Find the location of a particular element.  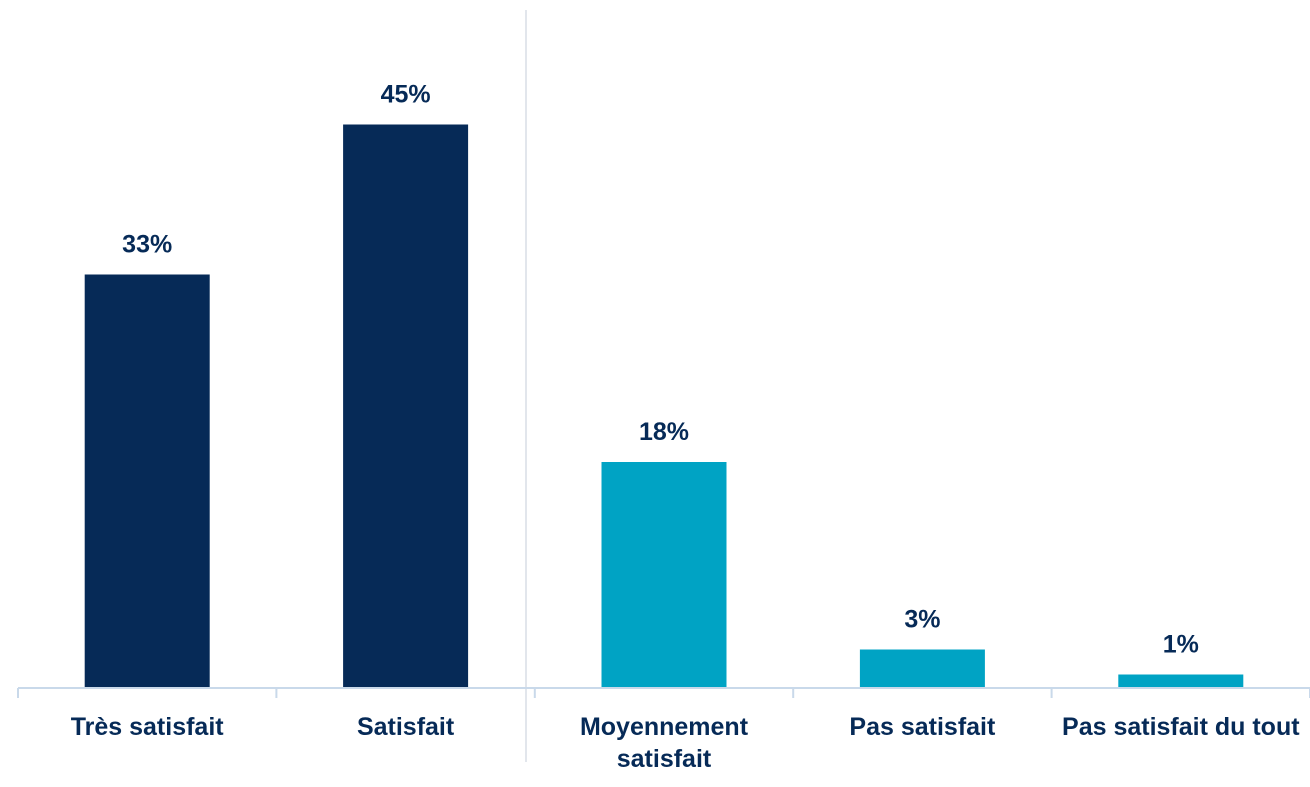

data-label: 1% is located at coordinates (1181, 645).